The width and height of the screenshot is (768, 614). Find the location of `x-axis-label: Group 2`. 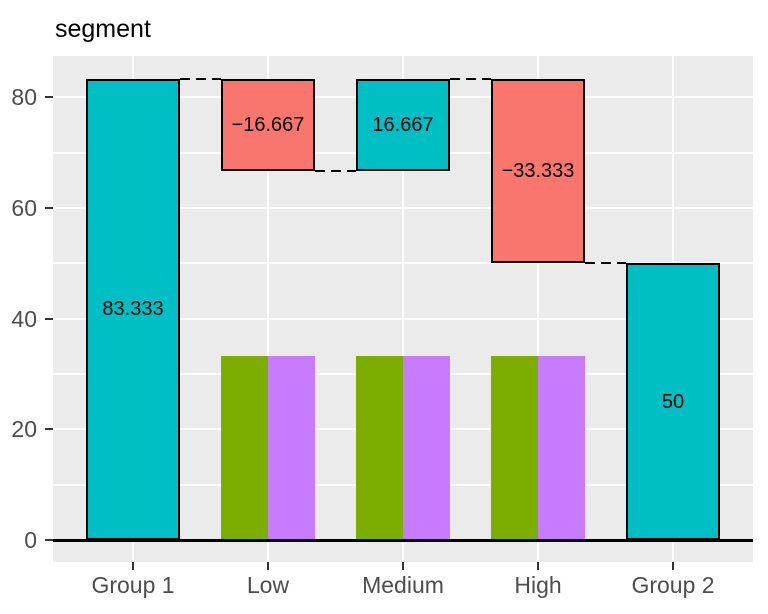

x-axis-label: Group 2 is located at coordinates (673, 585).